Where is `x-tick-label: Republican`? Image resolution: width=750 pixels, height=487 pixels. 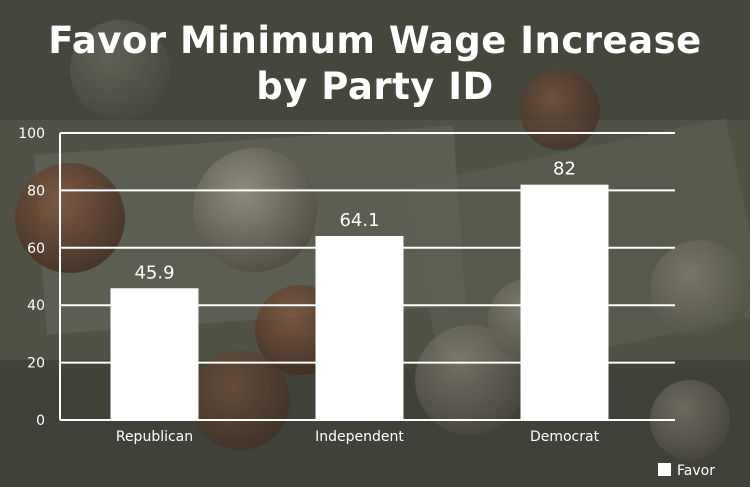 x-tick-label: Republican is located at coordinates (154, 437).